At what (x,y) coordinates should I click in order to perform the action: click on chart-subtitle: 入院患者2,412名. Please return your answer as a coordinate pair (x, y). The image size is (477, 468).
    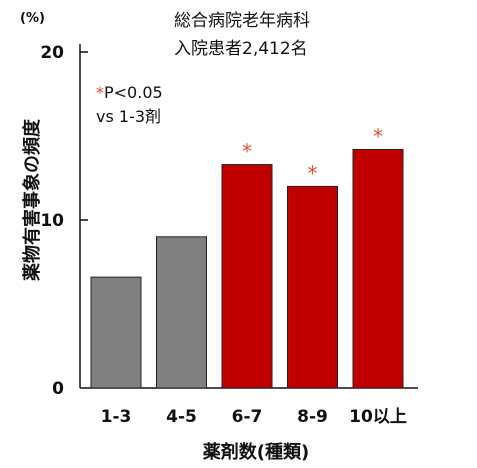
    Looking at the image, I should click on (241, 49).